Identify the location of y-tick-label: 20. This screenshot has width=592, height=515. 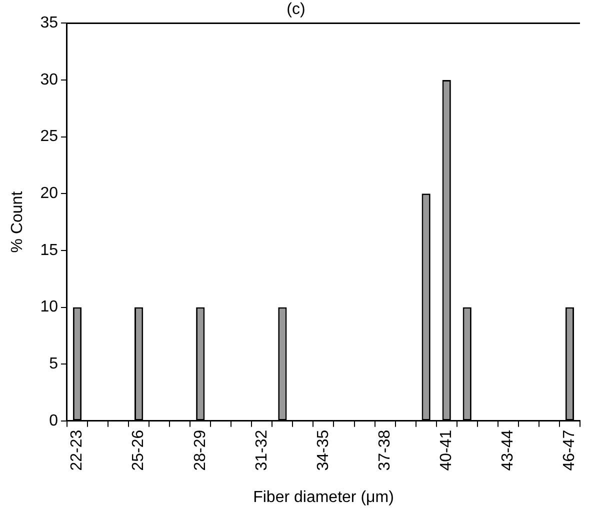
(49, 193).